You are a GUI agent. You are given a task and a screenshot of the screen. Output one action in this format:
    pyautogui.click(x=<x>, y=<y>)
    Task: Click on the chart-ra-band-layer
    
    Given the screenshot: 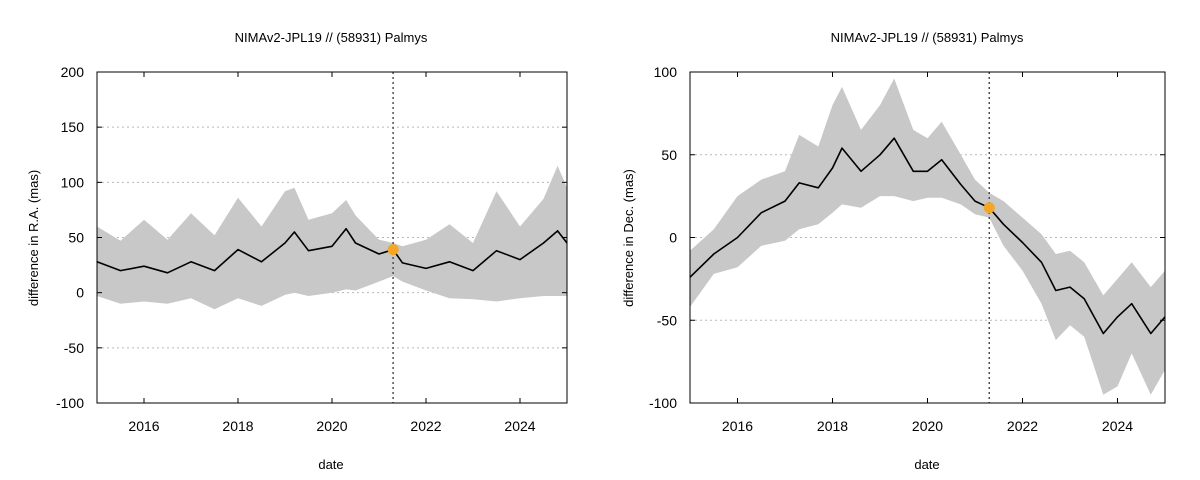 What is the action you would take?
    pyautogui.click(x=332, y=237)
    